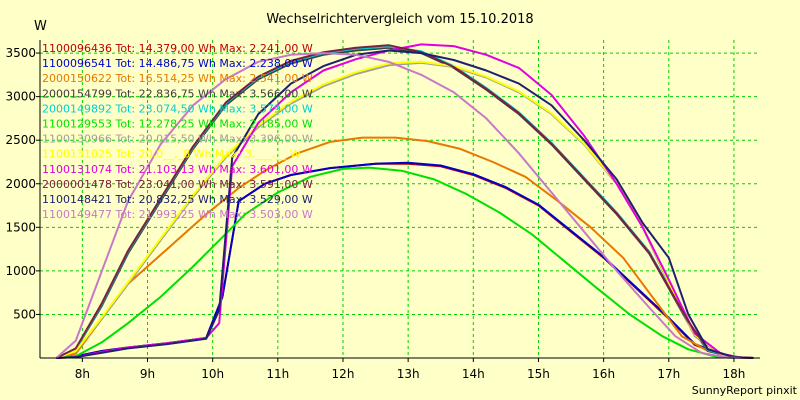 The height and width of the screenshot is (400, 800). Describe the element at coordinates (277, 374) in the screenshot. I see `x-tick-label: 11h` at that location.